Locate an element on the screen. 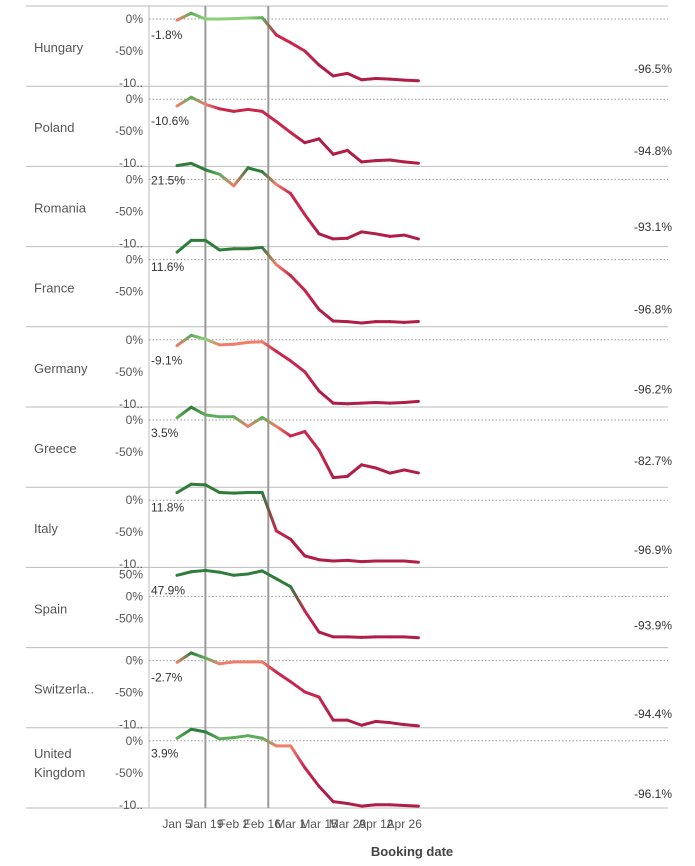 The image size is (695, 866). first-value-label: 11.8% is located at coordinates (167, 508).